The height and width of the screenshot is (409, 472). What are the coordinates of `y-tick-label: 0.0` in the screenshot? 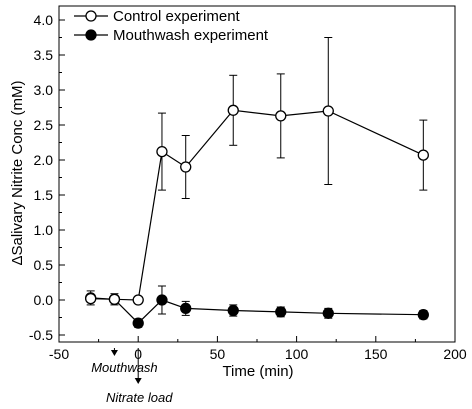 It's located at (44, 300).